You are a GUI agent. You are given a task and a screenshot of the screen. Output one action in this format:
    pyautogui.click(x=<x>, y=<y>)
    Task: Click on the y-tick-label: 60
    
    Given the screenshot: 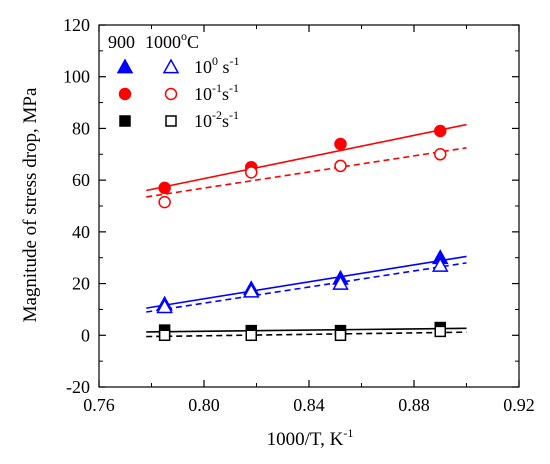 What is the action you would take?
    pyautogui.click(x=81, y=180)
    